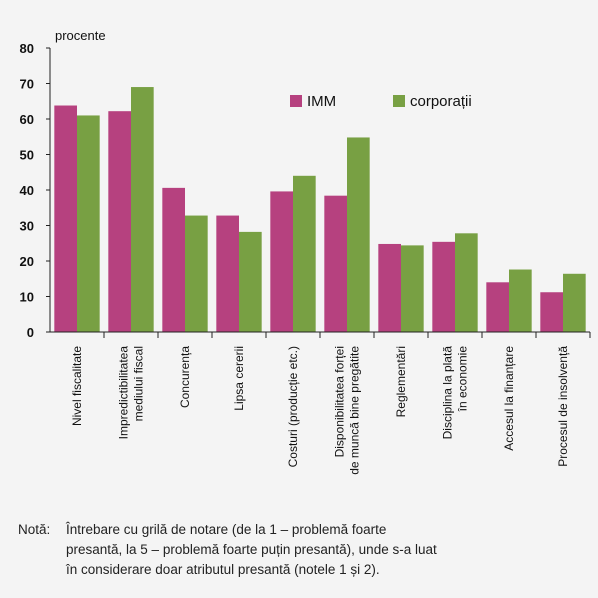  Describe the element at coordinates (131, 393) in the screenshot. I see `x-tick-label: Impredictibilitateamediului fiscal` at that location.